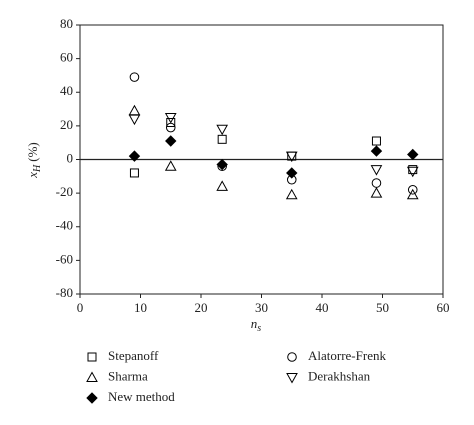  Describe the element at coordinates (32, 175) in the screenshot. I see `y-label-base: x` at that location.